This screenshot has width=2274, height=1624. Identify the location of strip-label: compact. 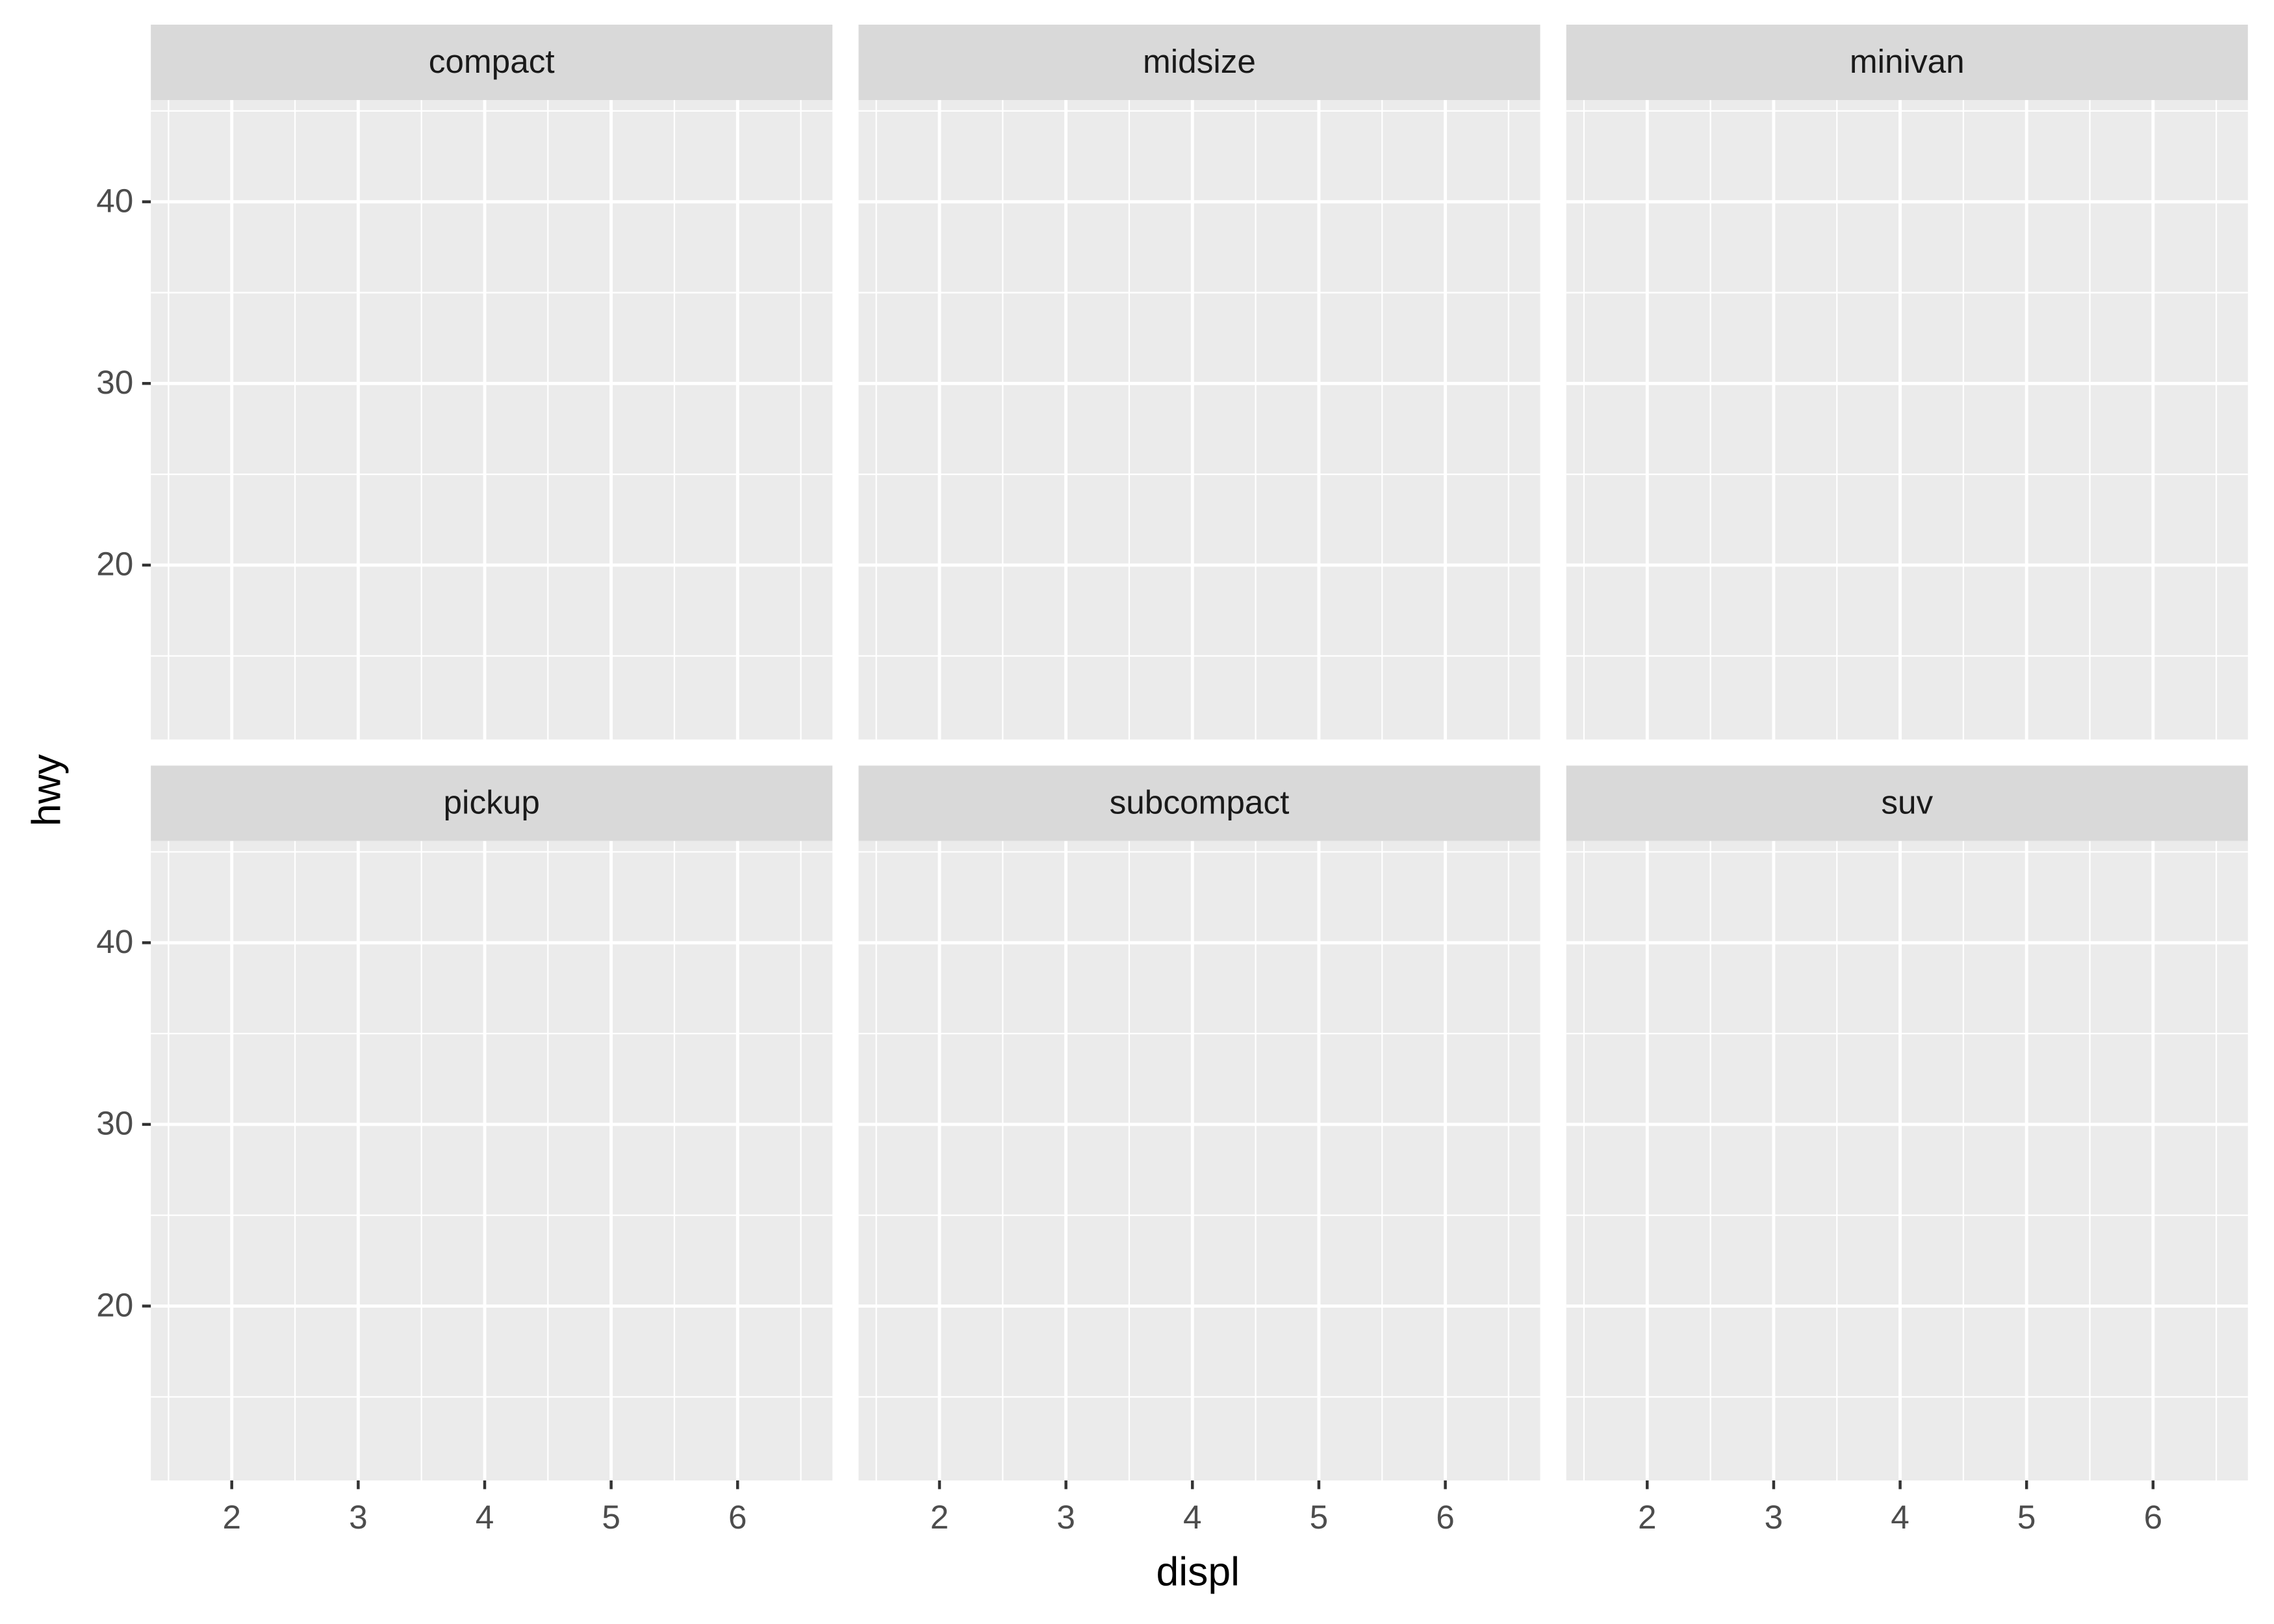
(492, 61).